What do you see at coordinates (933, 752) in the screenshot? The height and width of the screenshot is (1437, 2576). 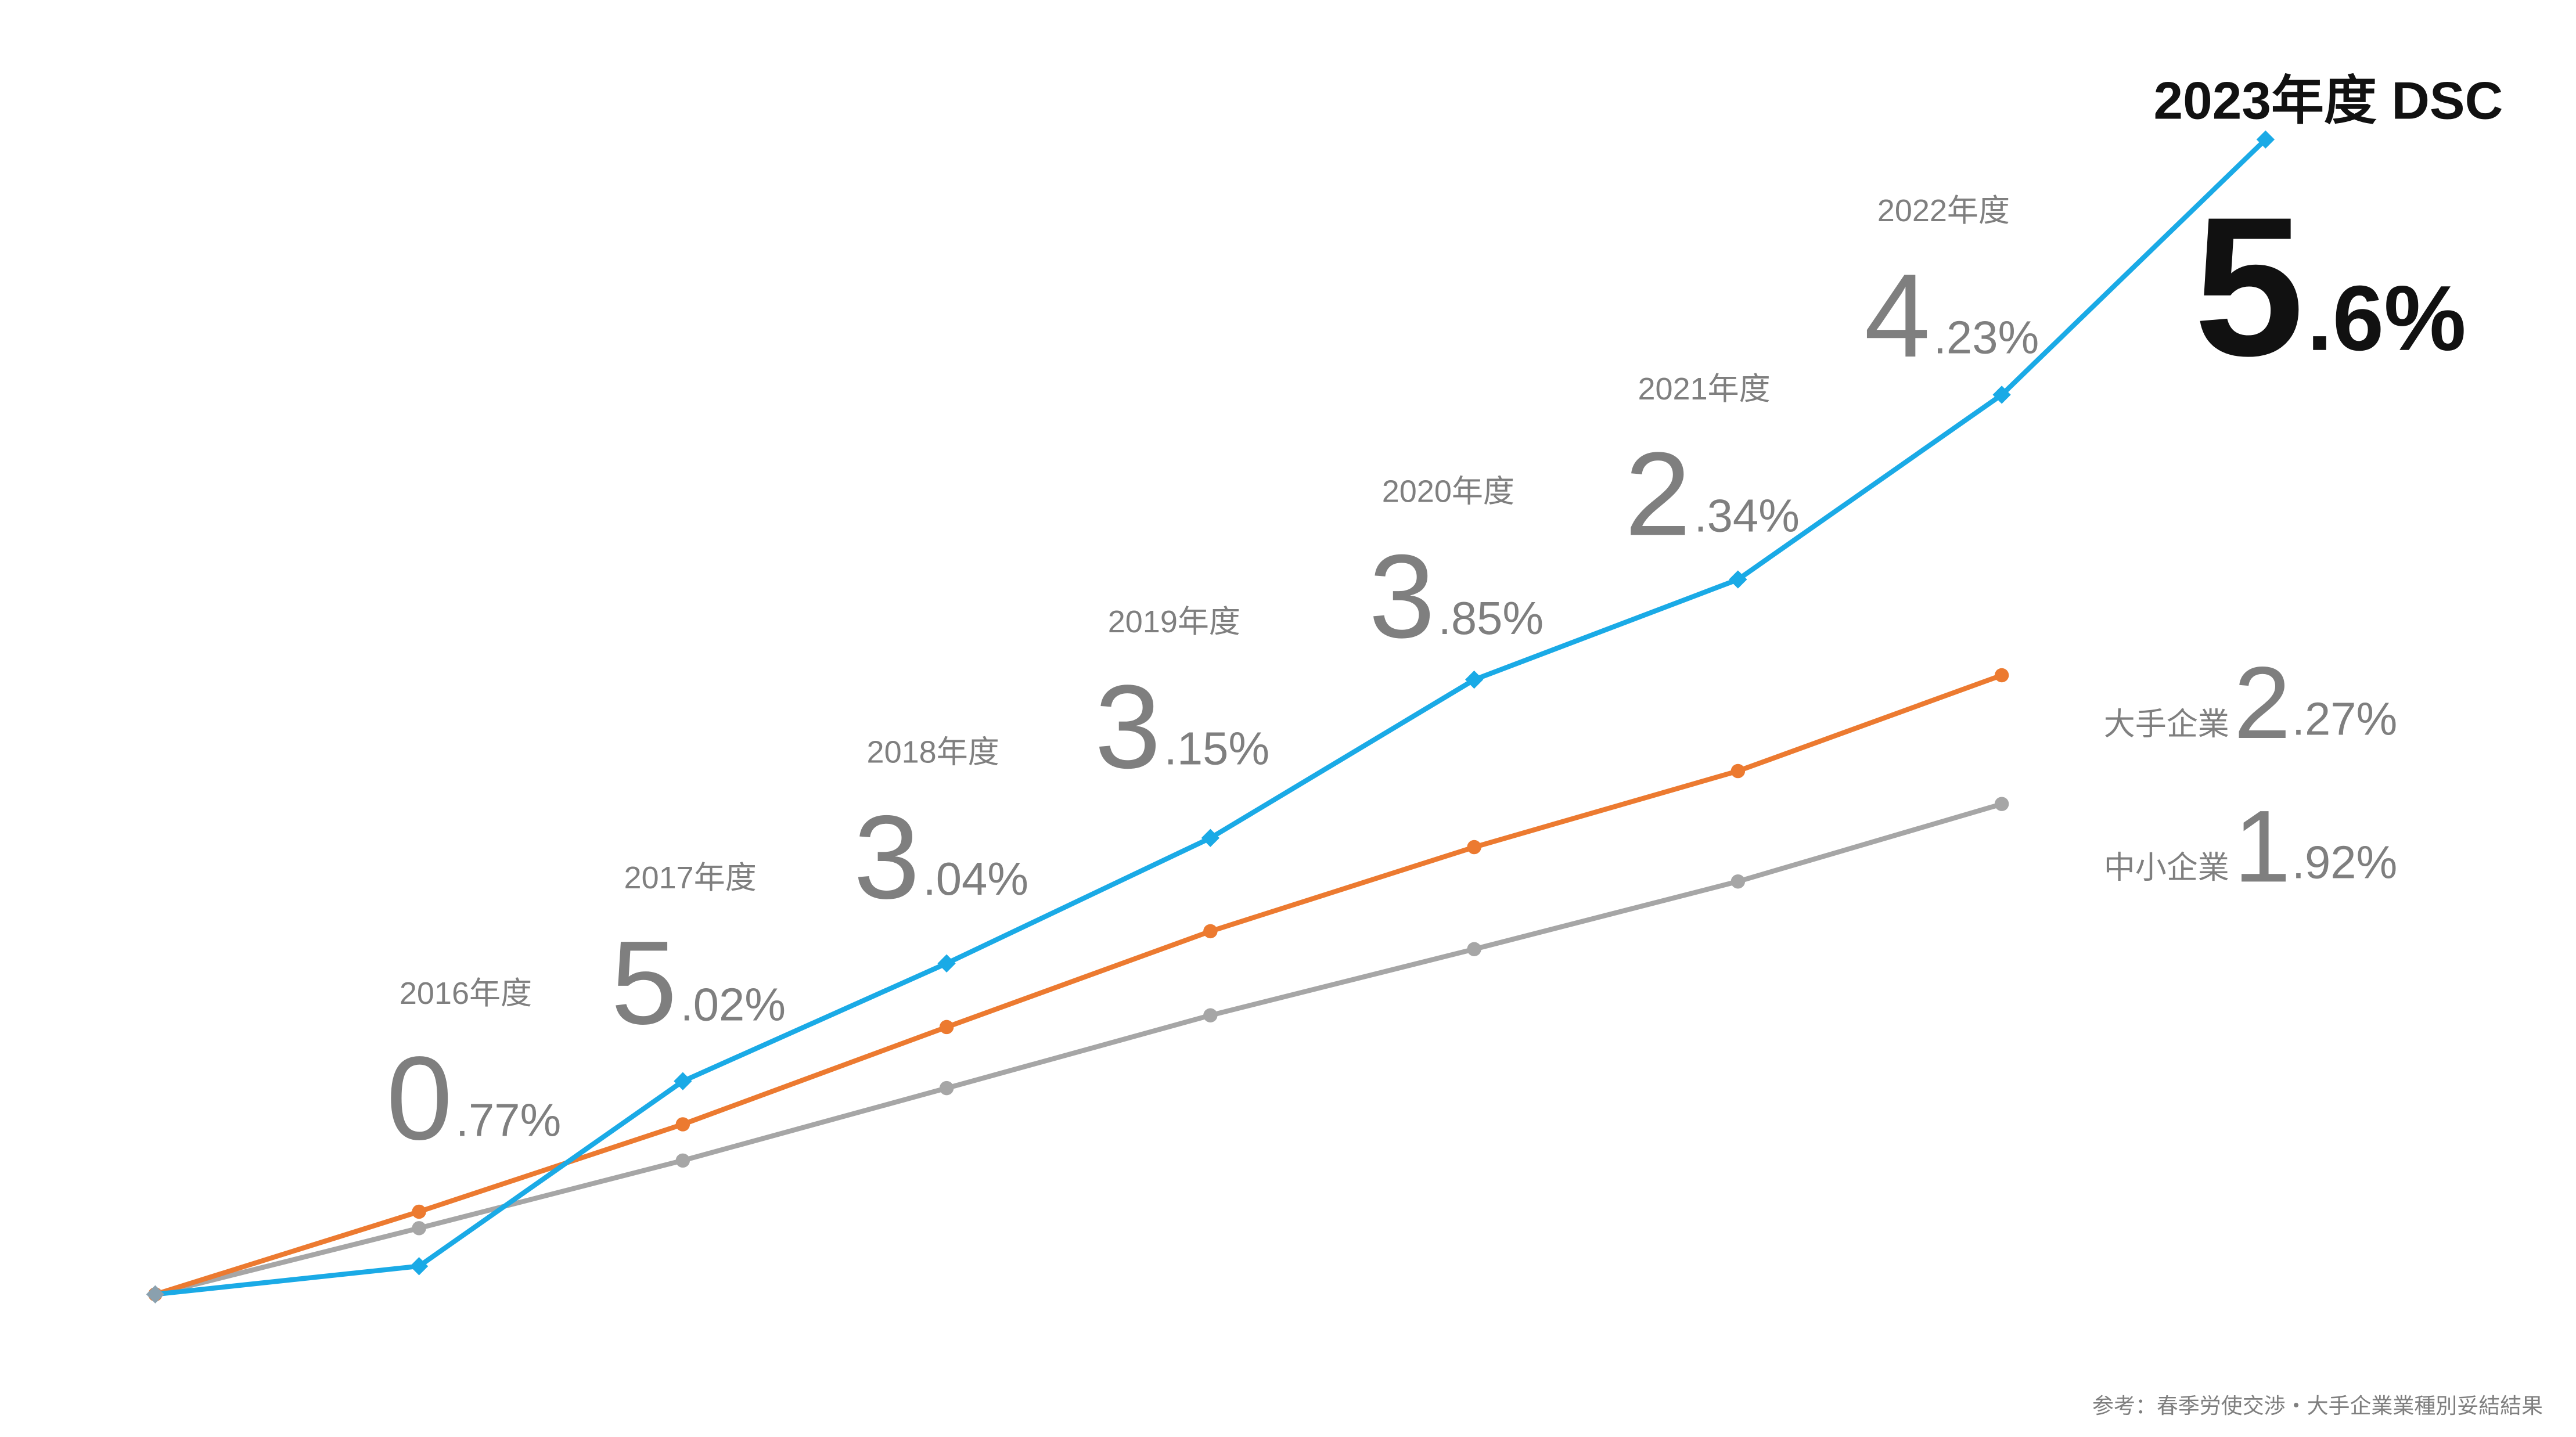 I see `annotation-year: 2018年度` at bounding box center [933, 752].